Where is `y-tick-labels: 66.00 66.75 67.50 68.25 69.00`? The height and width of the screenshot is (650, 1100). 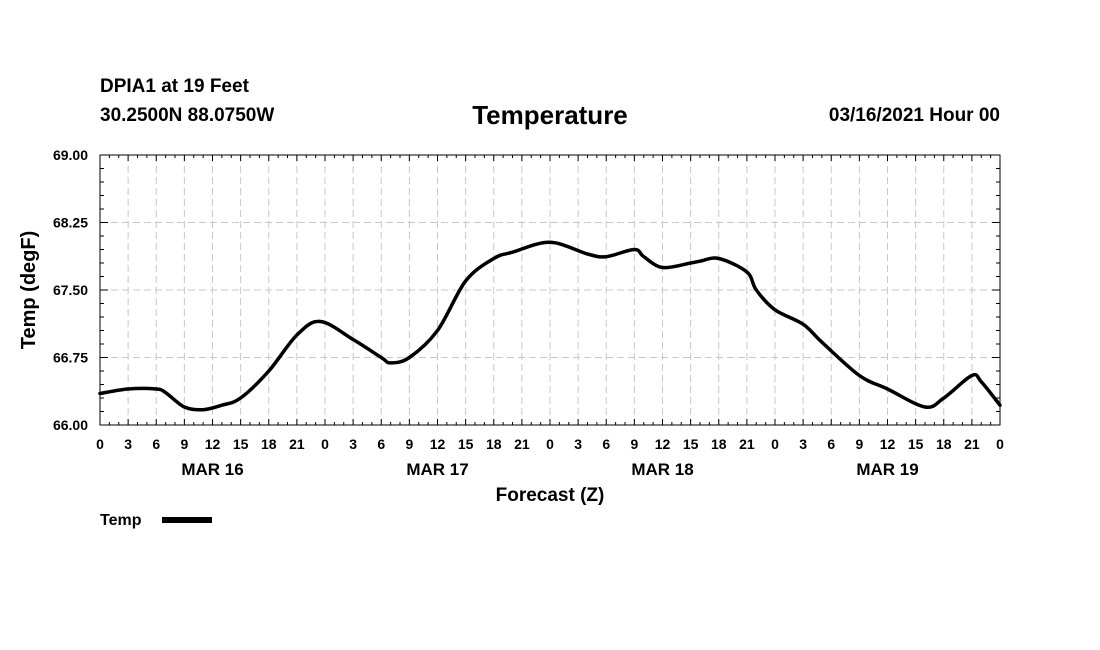 y-tick-labels: 66.00 66.75 67.50 68.25 69.00 is located at coordinates (70, 290).